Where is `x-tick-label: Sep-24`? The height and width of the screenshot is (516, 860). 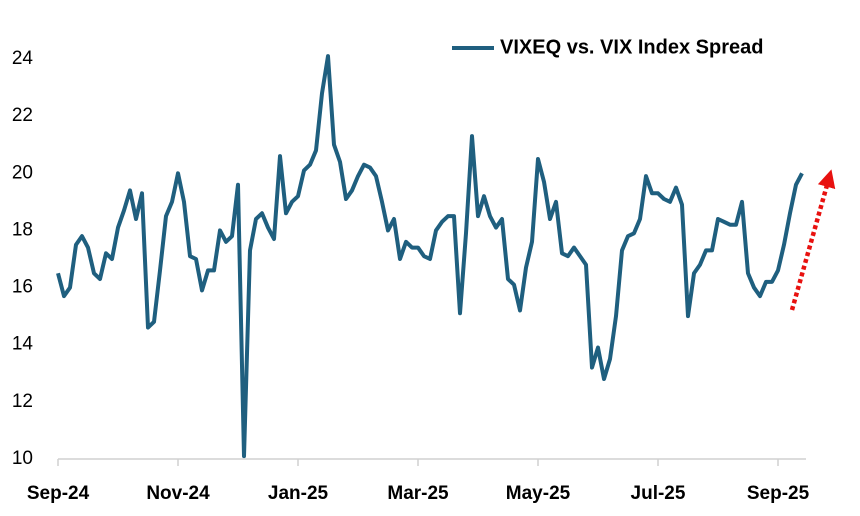 x-tick-label: Sep-24 is located at coordinates (58, 493).